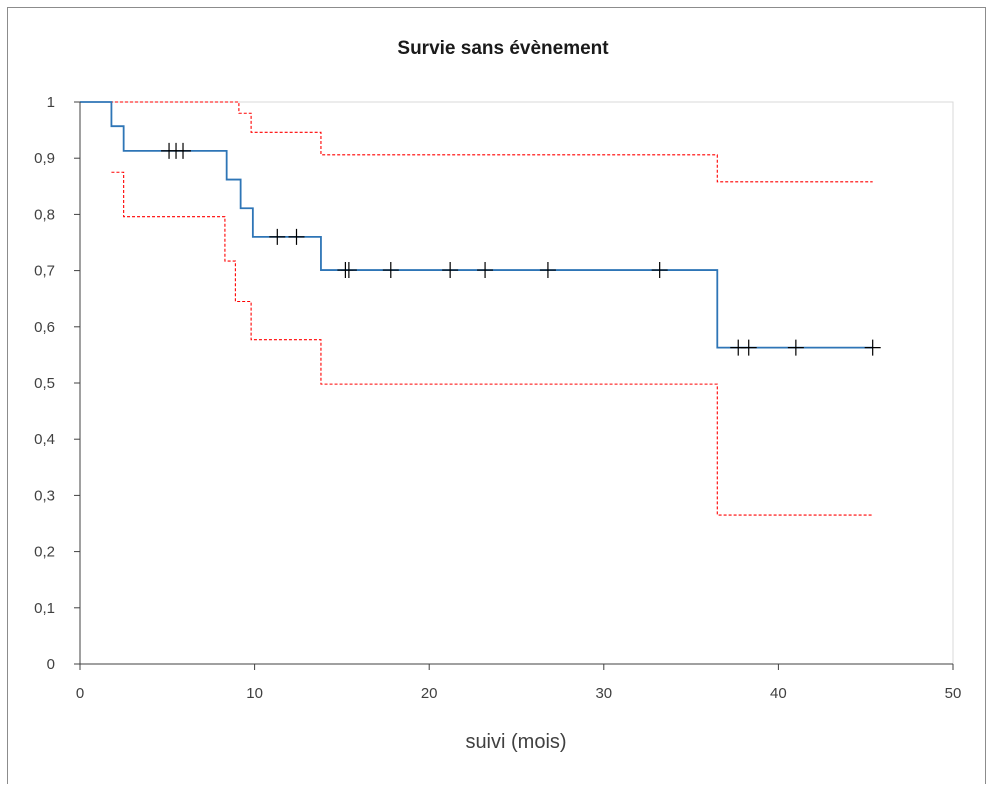 The width and height of the screenshot is (987, 785). Describe the element at coordinates (51, 664) in the screenshot. I see `y-tick-label: 0` at that location.